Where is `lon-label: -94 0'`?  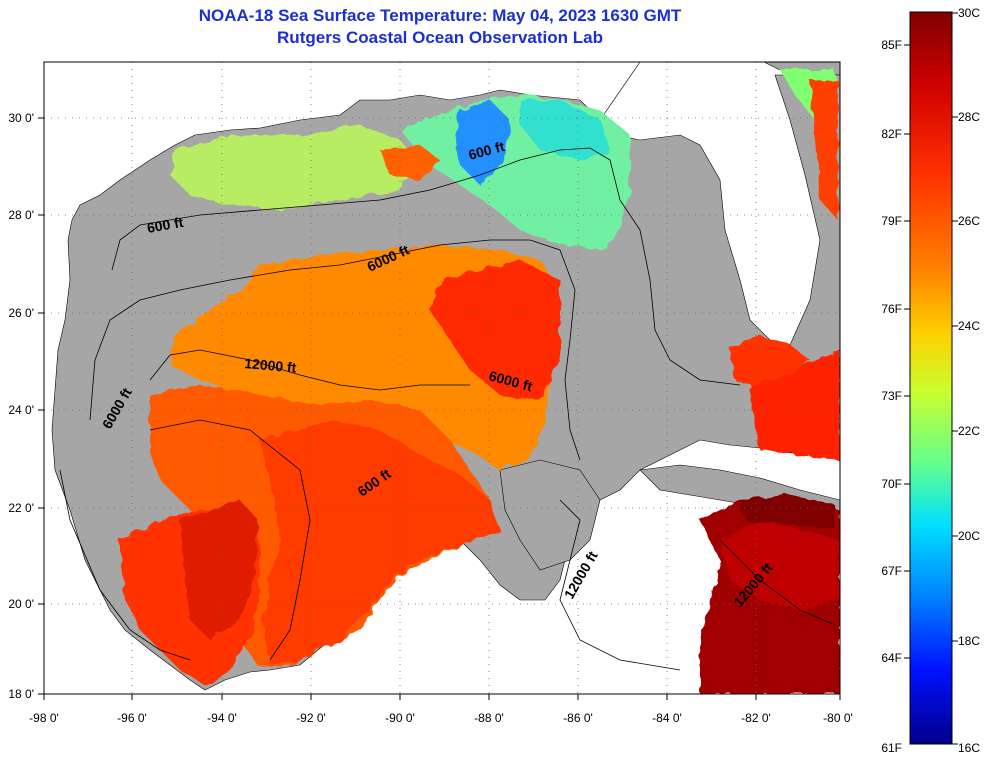
lon-label: -94 0' is located at coordinates (222, 718).